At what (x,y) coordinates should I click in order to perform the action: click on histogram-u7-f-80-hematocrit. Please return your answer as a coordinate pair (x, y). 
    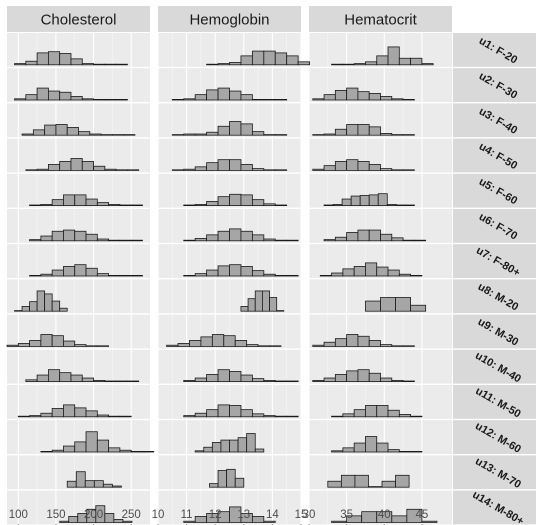
    Looking at the image, I should click on (371, 269).